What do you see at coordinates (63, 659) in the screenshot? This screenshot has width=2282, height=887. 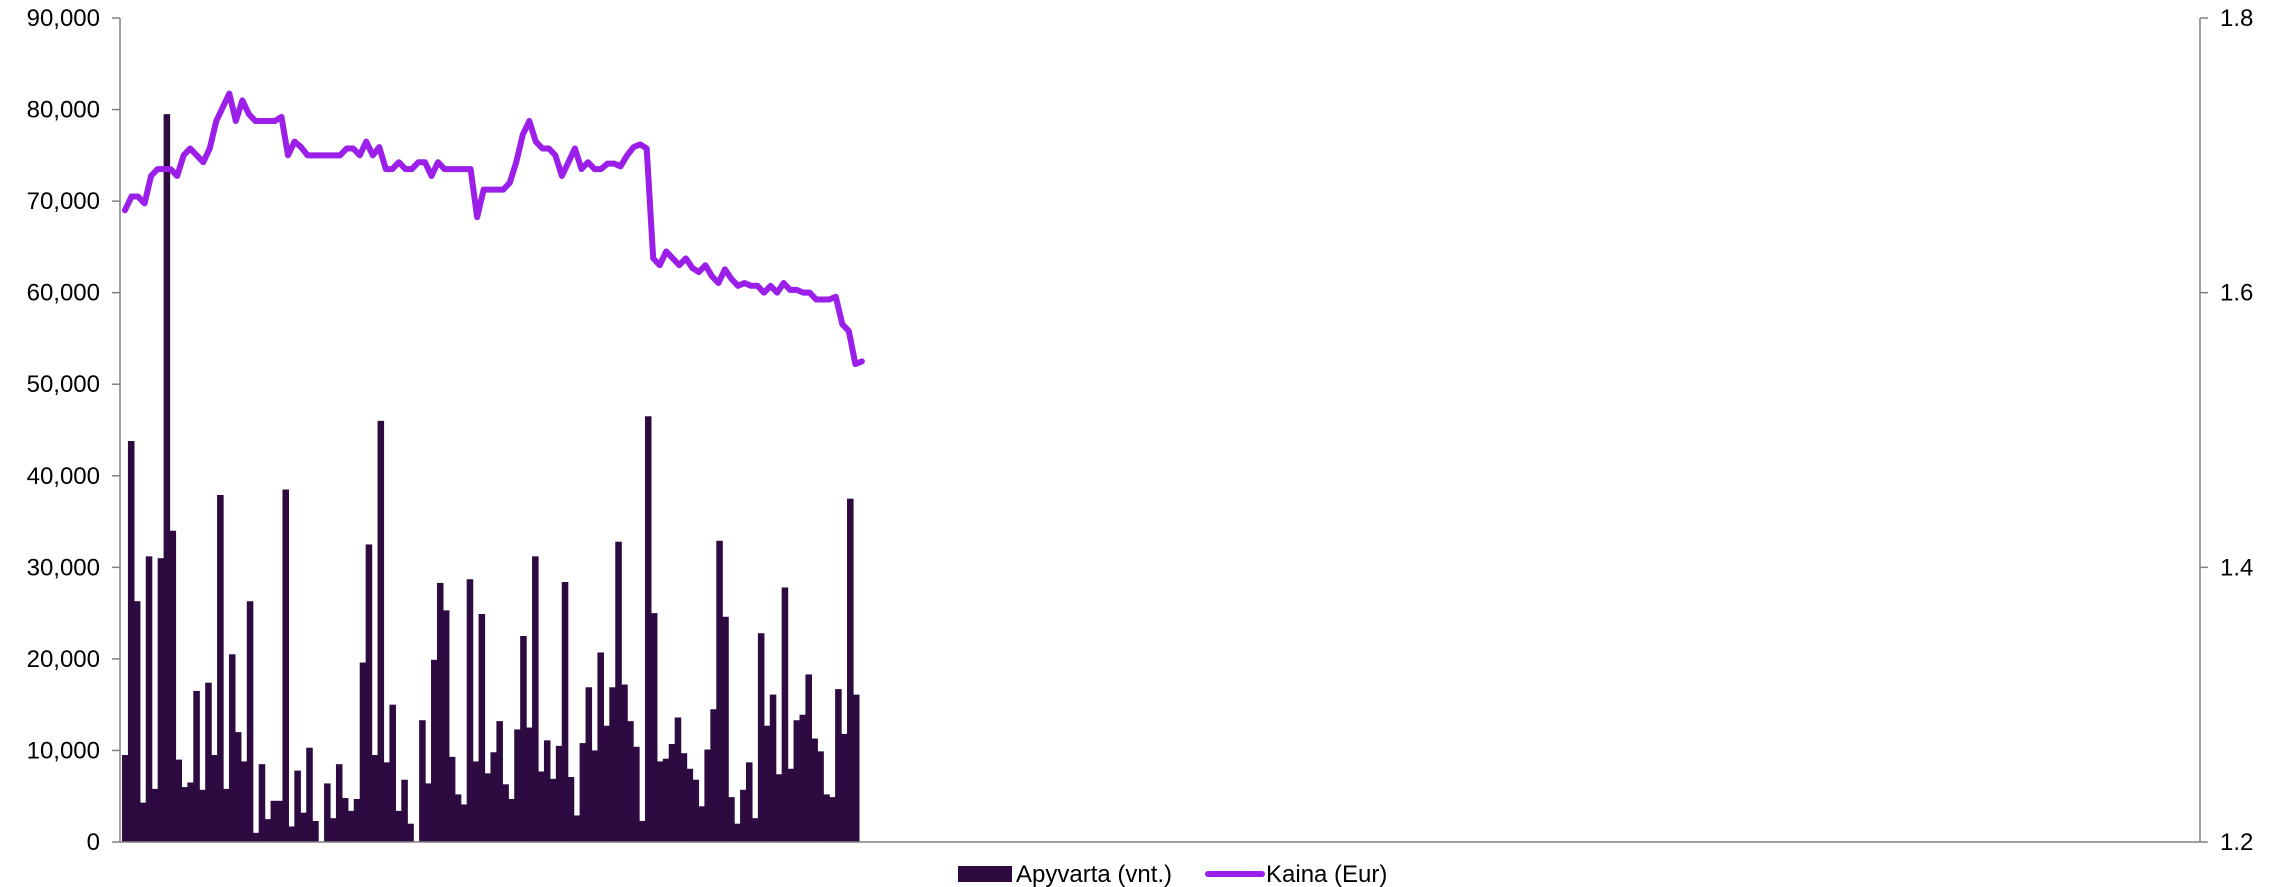 I see `y-tick-label-left: 20,000` at bounding box center [63, 659].